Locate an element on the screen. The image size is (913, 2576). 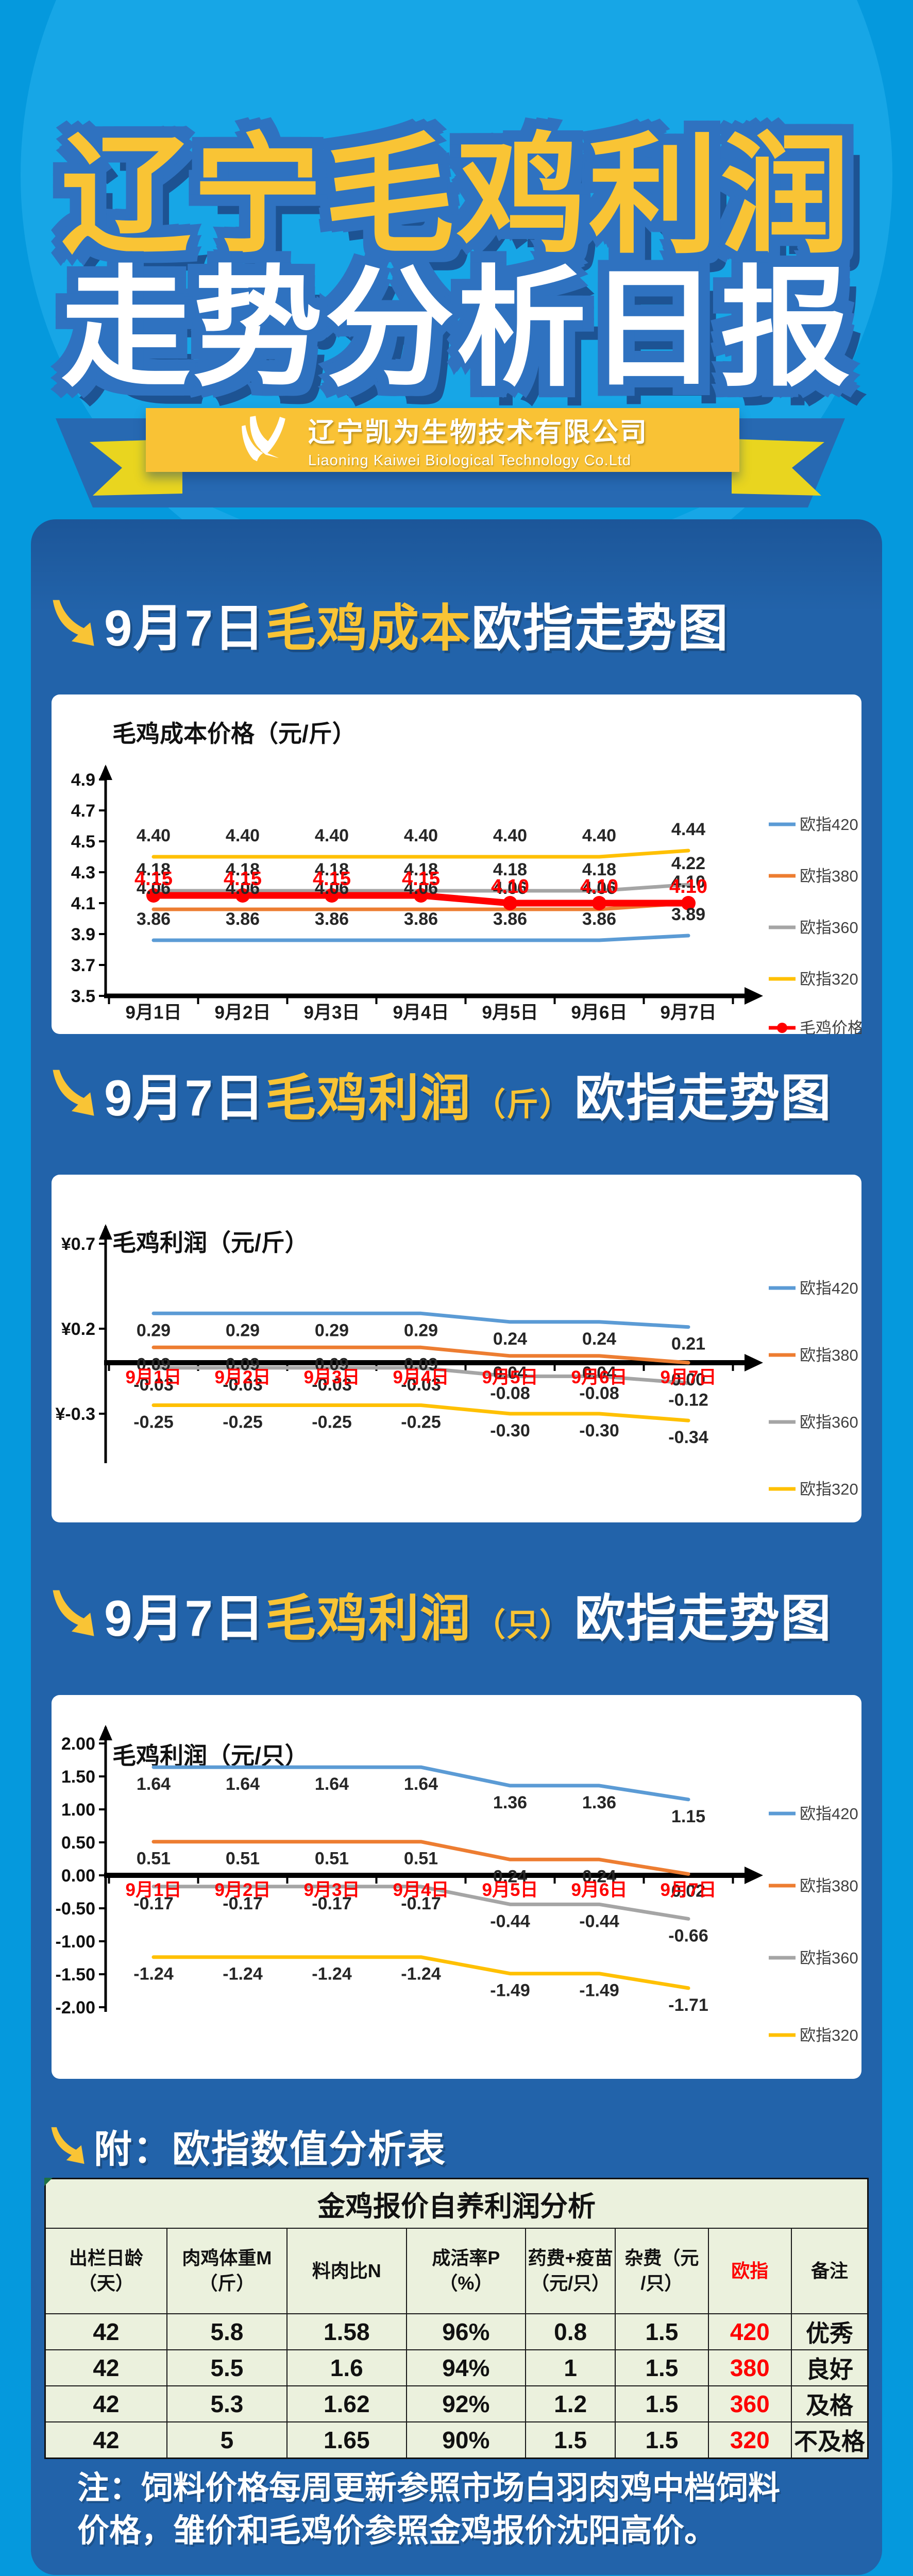
svg-text: 0.24 is located at coordinates (599, 1339).